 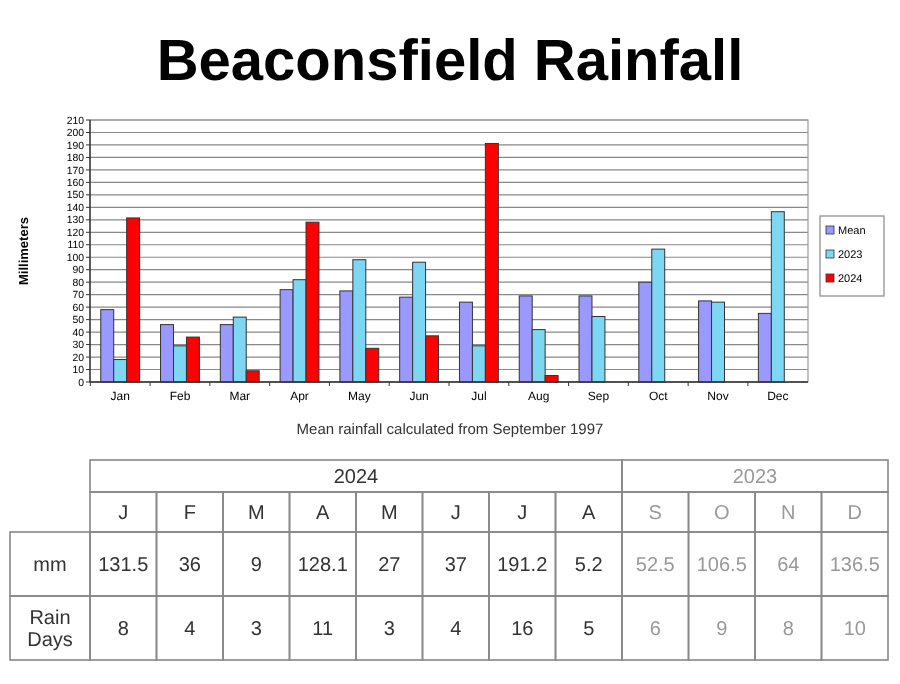 I want to click on data-label: 128.1, so click(x=323, y=566).